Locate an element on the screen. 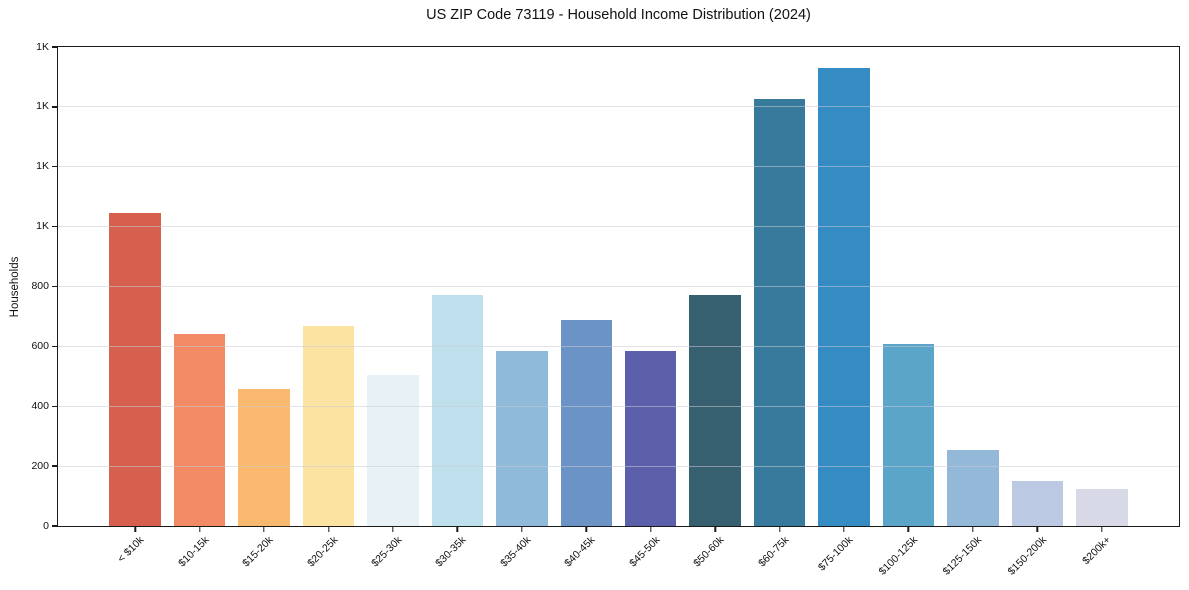 The width and height of the screenshot is (1189, 590). x-tick-label: $25-30k is located at coordinates (387, 552).